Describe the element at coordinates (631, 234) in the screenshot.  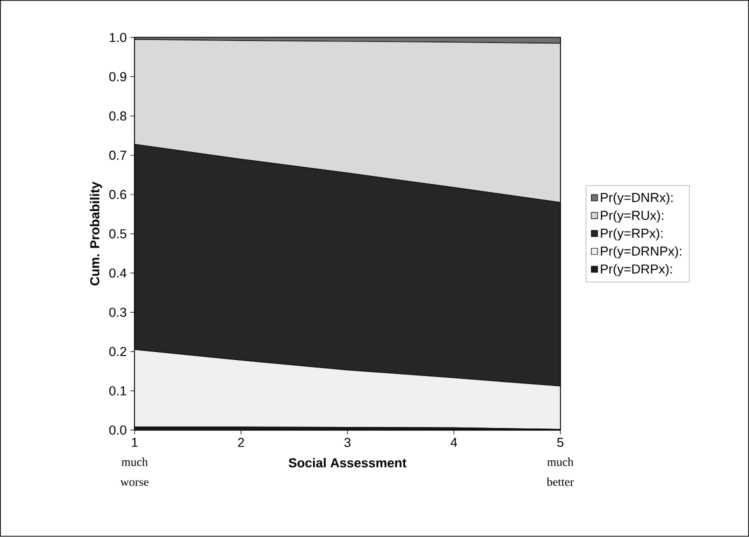
I see `legend-label: Pr(y=RPx):` at that location.